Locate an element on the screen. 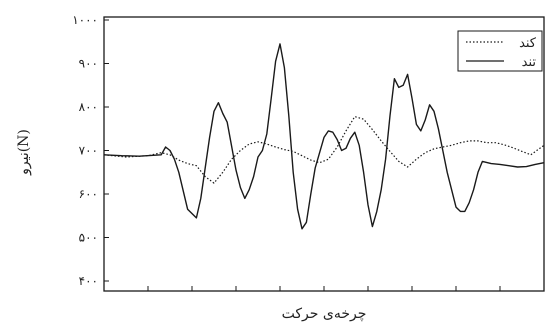  y-tick-label: ۵۰۰ is located at coordinates (88, 238).